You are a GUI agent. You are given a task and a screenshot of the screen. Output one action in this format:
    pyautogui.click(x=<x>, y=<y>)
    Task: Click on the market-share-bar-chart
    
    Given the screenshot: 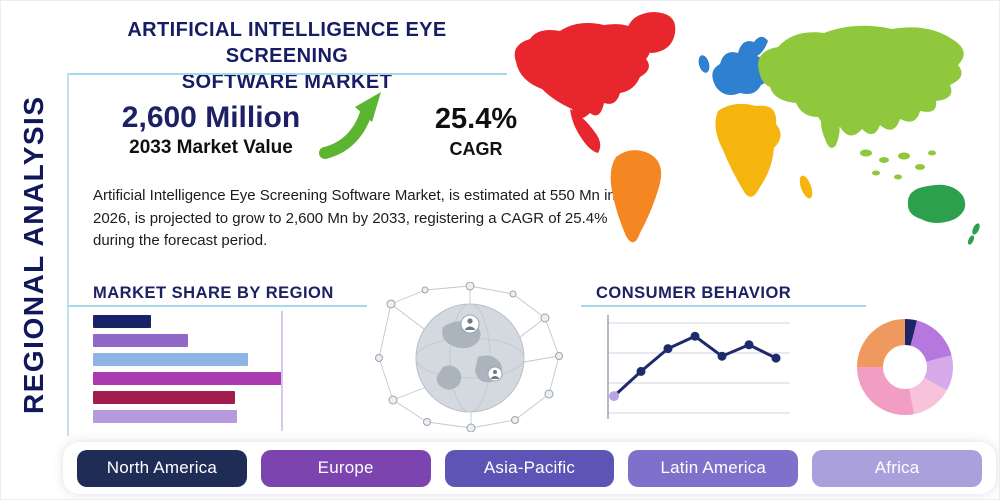 What is the action you would take?
    pyautogui.click(x=205, y=371)
    